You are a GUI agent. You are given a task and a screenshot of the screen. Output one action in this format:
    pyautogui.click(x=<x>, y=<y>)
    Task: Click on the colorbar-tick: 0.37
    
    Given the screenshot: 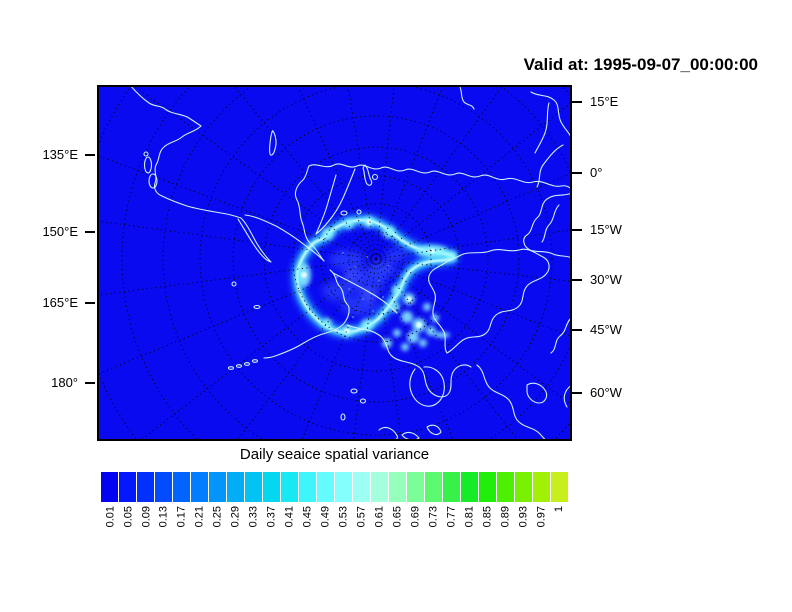 What is the action you would take?
    pyautogui.click(x=272, y=526)
    